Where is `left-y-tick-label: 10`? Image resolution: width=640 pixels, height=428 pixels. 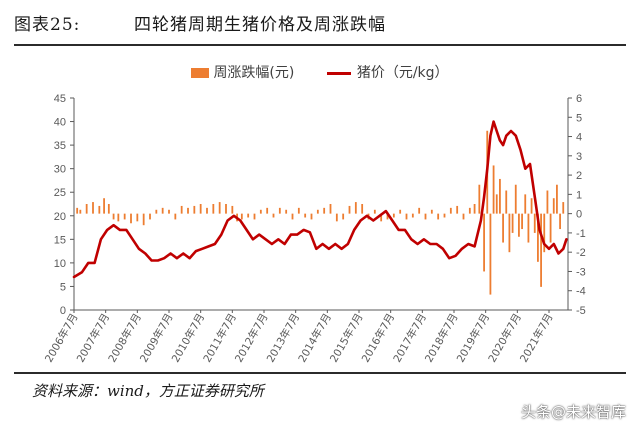 left-y-tick-label: 10 is located at coordinates (60, 264).